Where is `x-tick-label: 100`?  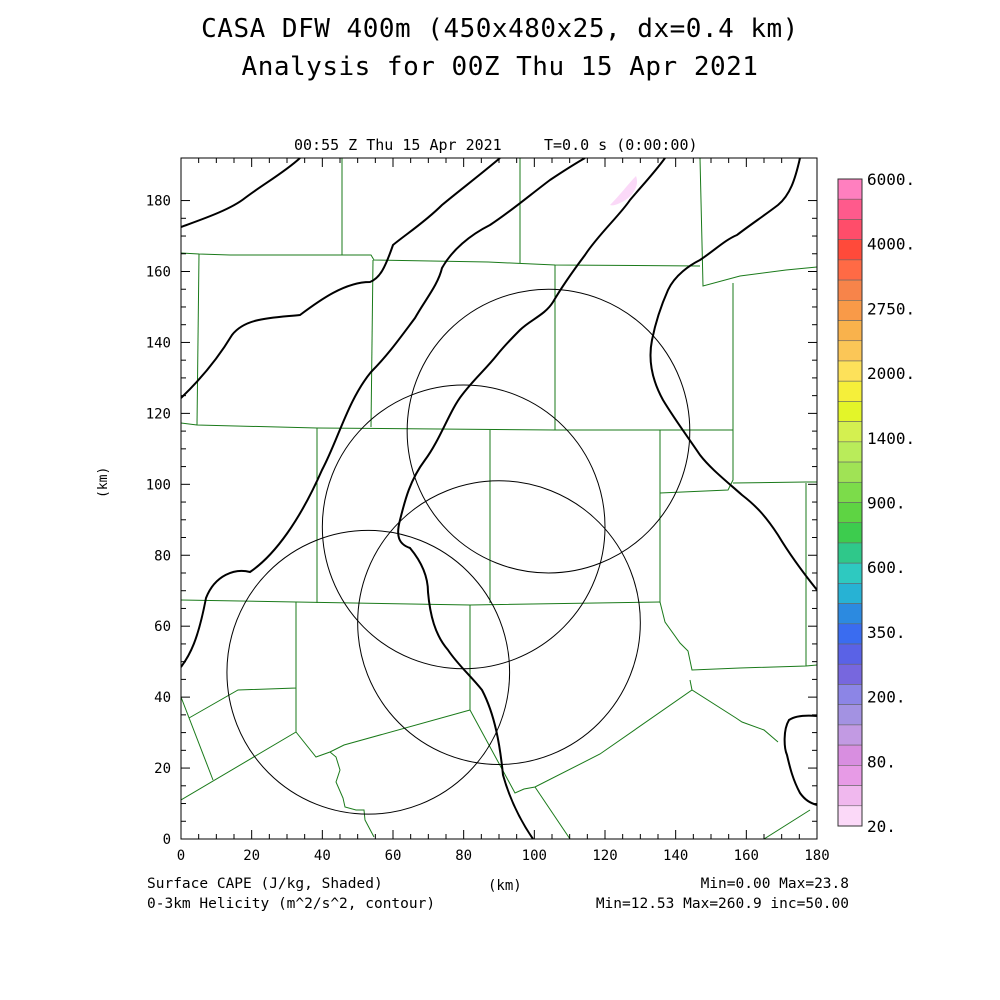 x-tick-label: 100 is located at coordinates (534, 856).